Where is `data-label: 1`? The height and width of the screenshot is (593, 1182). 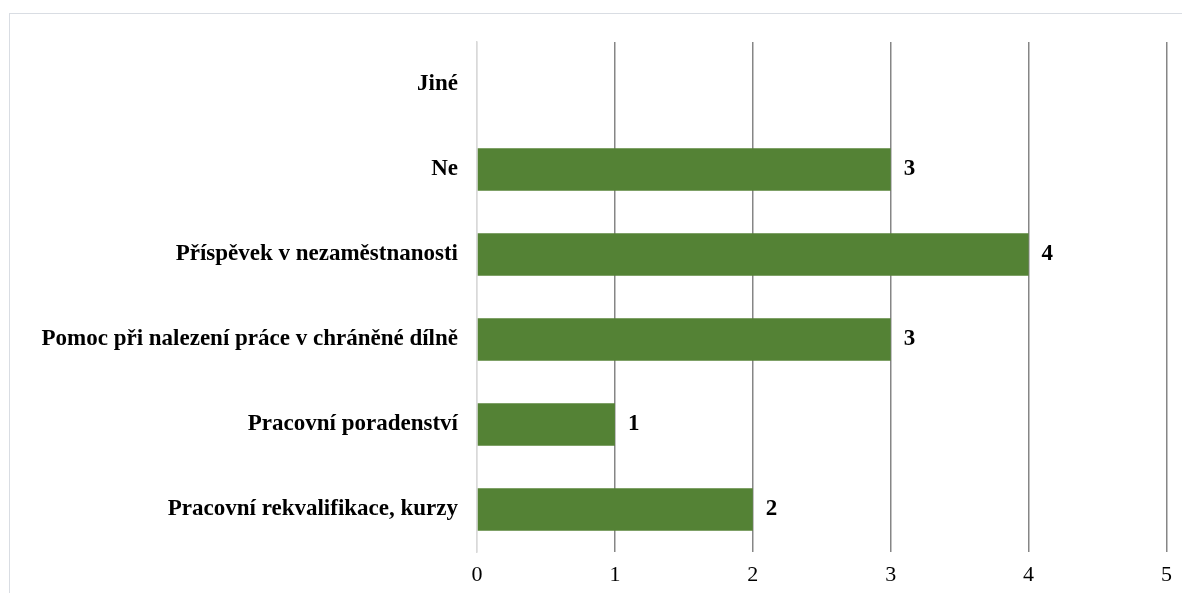
data-label: 1 is located at coordinates (633, 423).